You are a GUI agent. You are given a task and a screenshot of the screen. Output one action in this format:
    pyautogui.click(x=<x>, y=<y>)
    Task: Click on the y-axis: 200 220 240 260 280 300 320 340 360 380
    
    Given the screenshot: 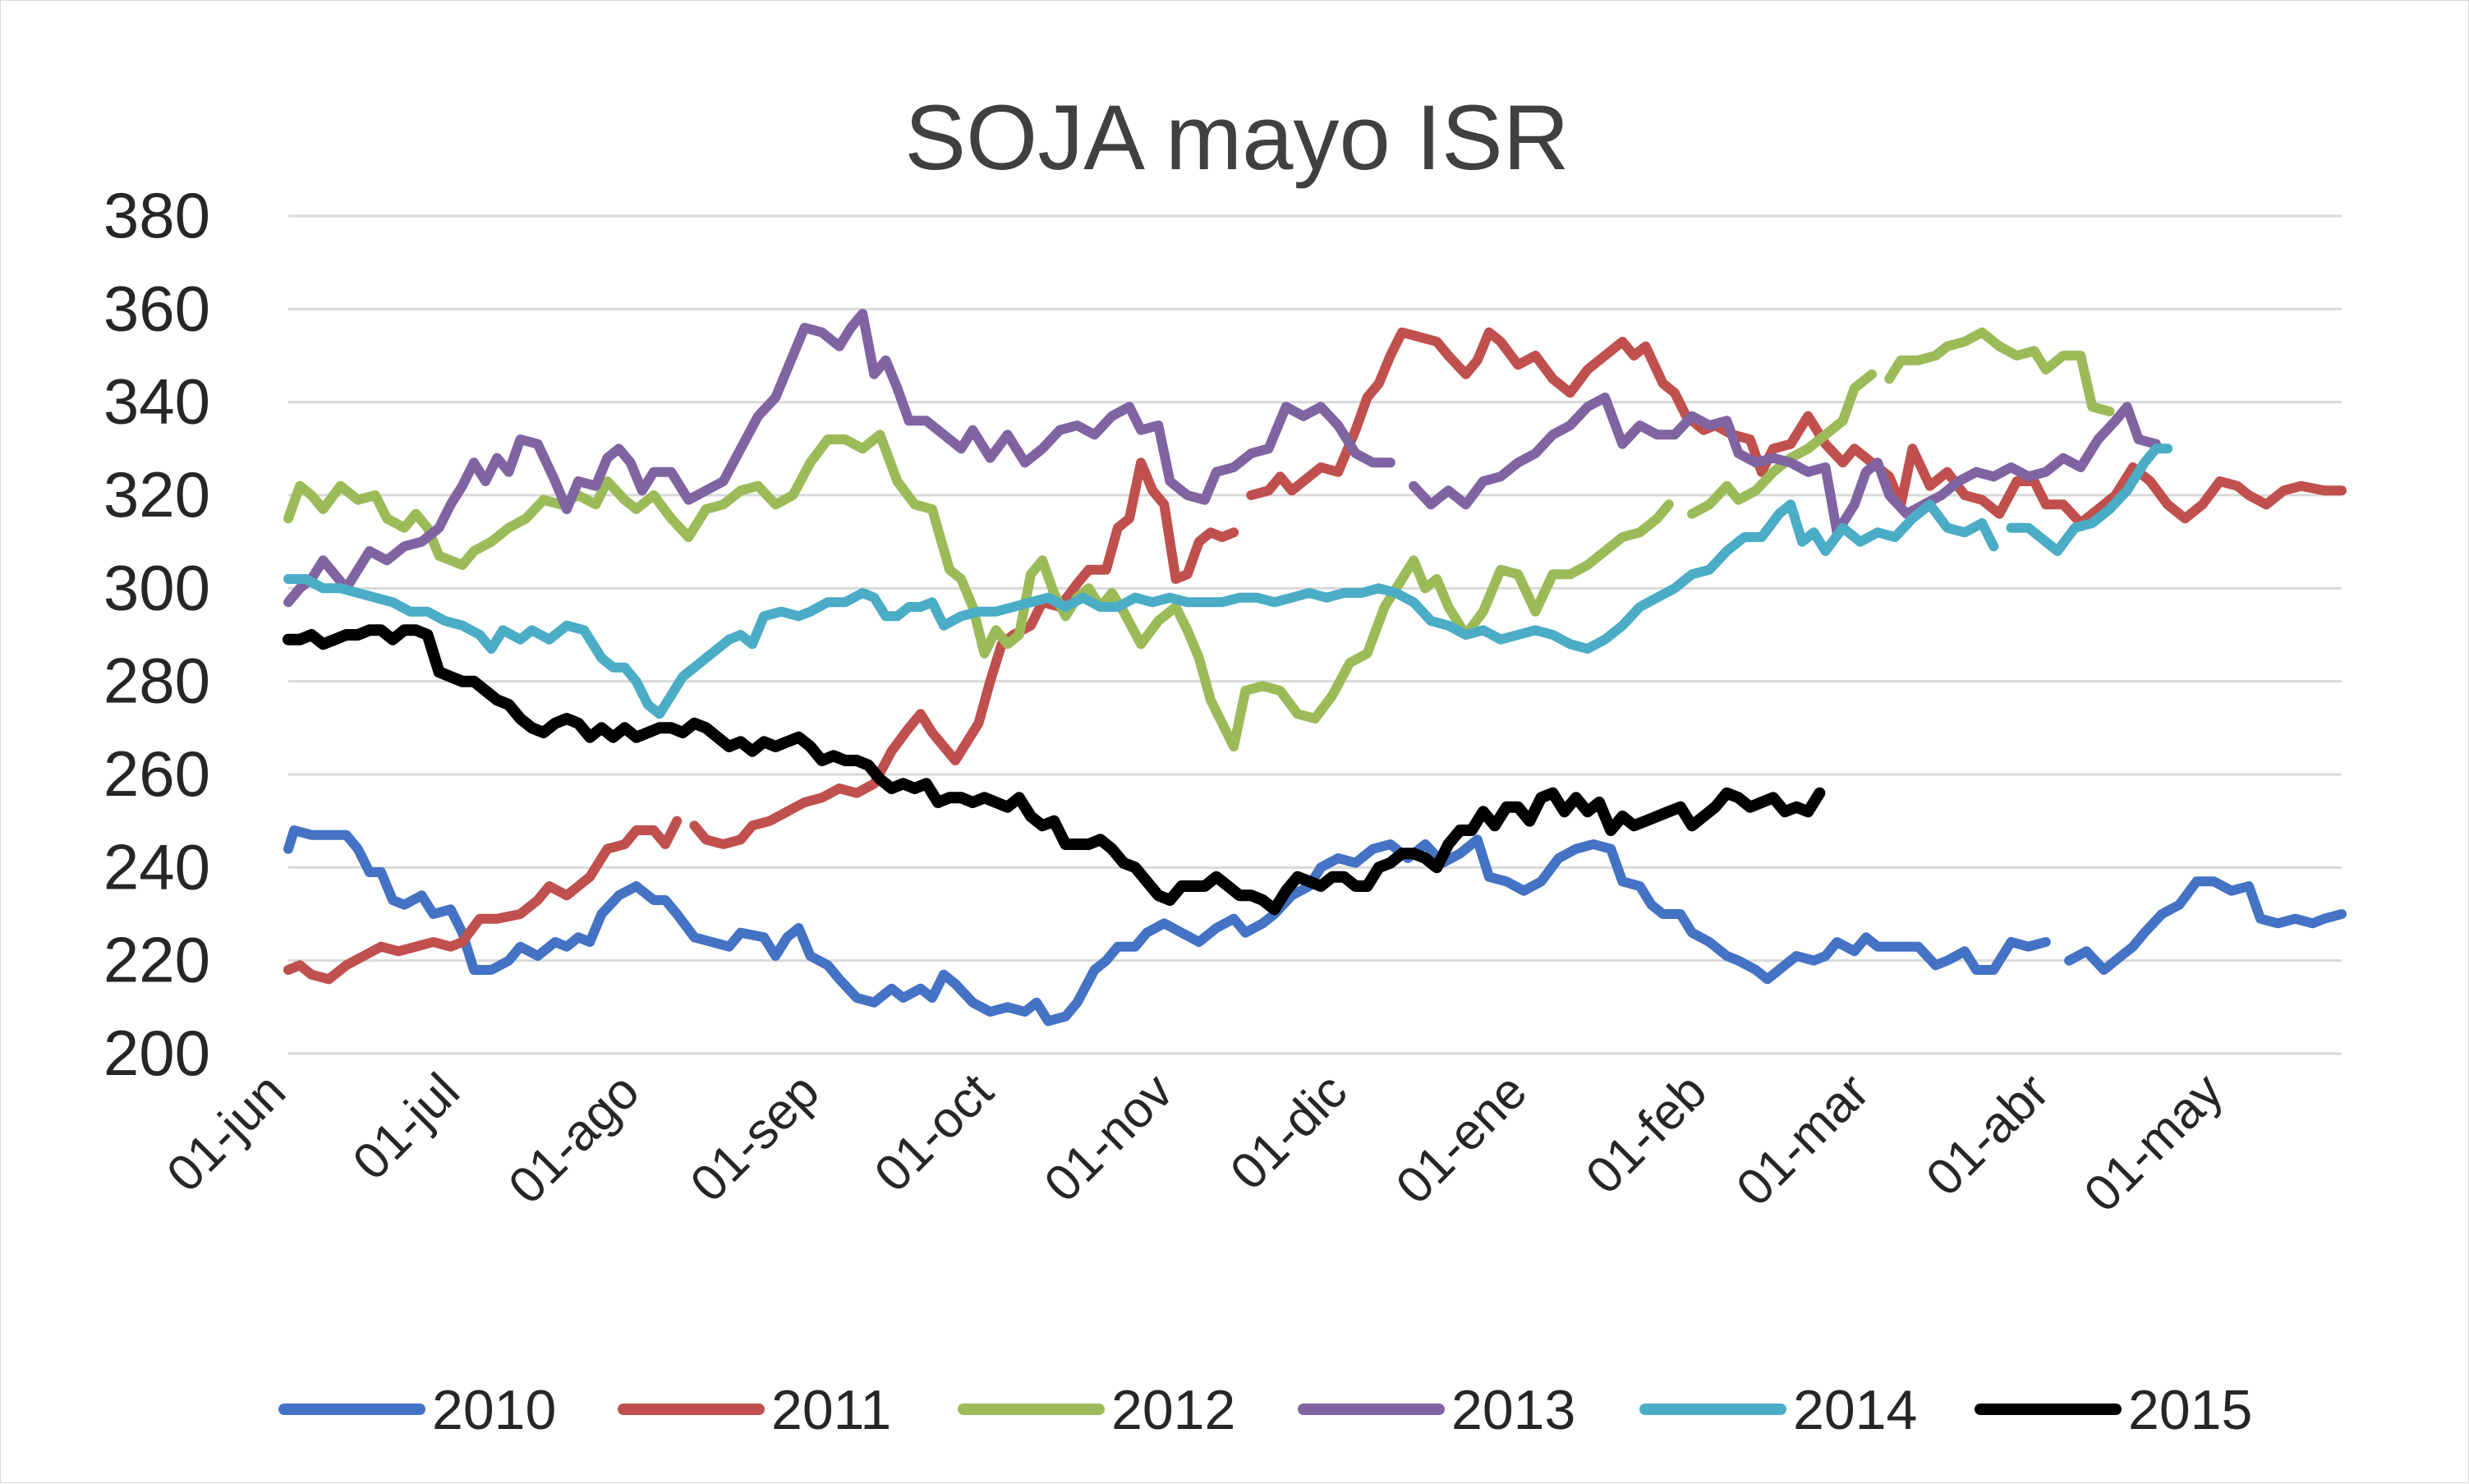 What is the action you would take?
    pyautogui.click(x=156, y=634)
    